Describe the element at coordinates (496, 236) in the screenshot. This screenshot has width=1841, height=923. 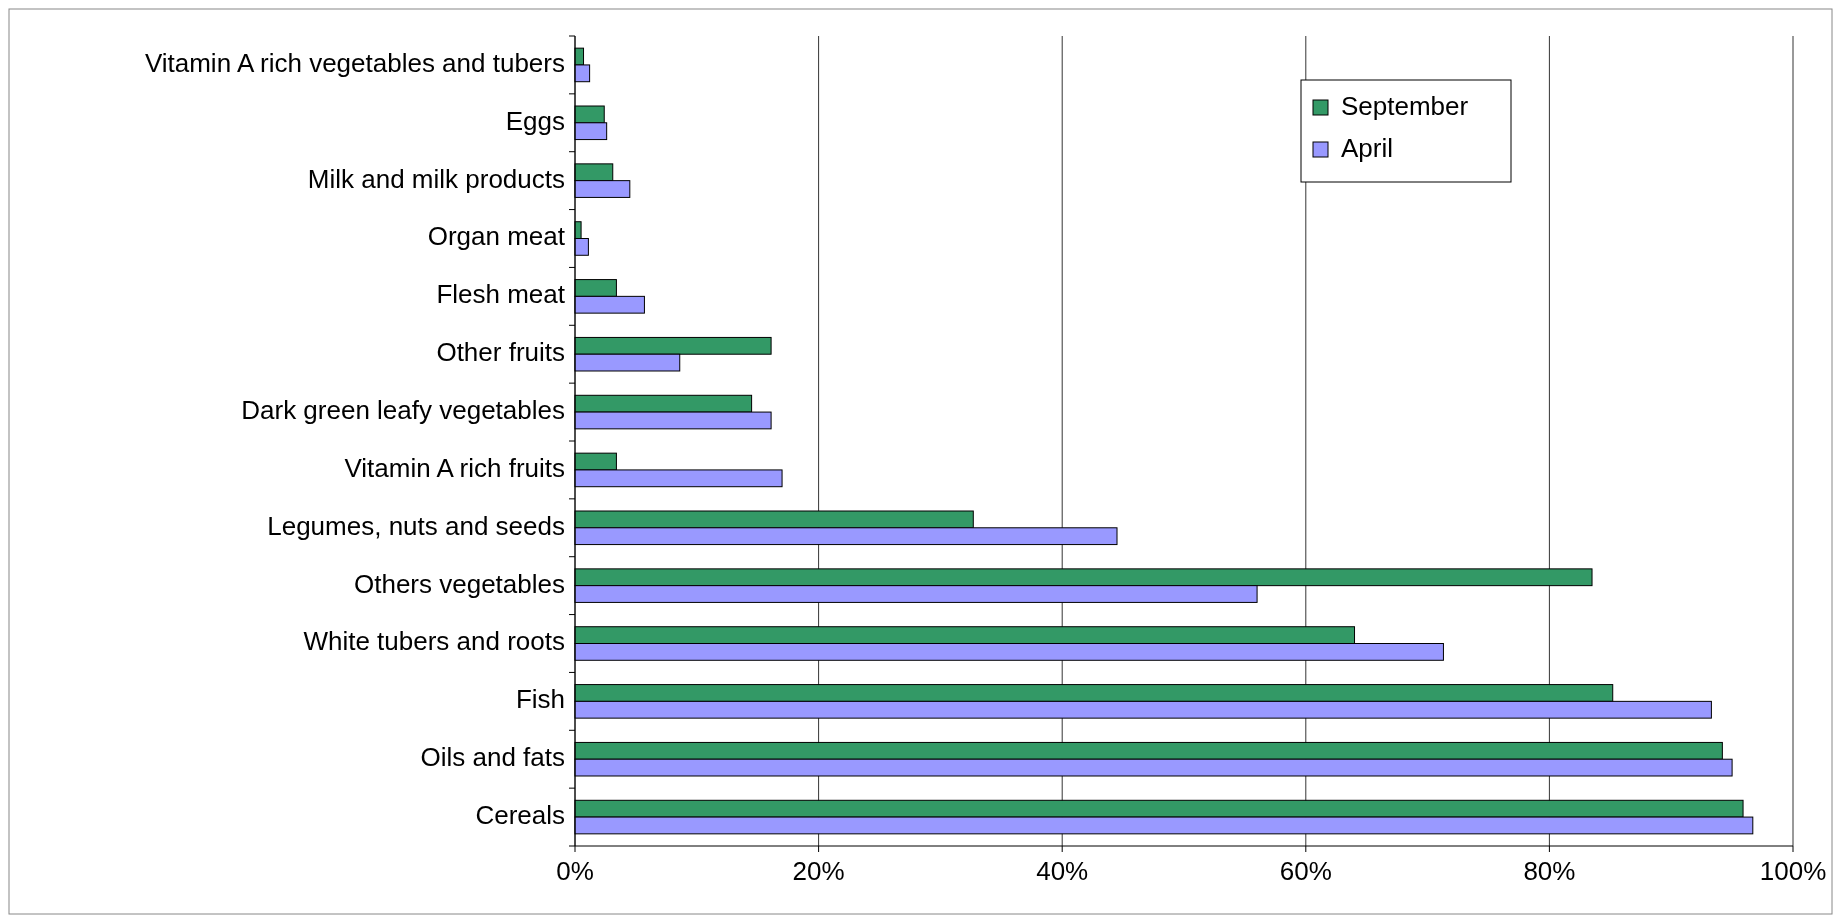
I see `y-tick-label: Organ meat` at that location.